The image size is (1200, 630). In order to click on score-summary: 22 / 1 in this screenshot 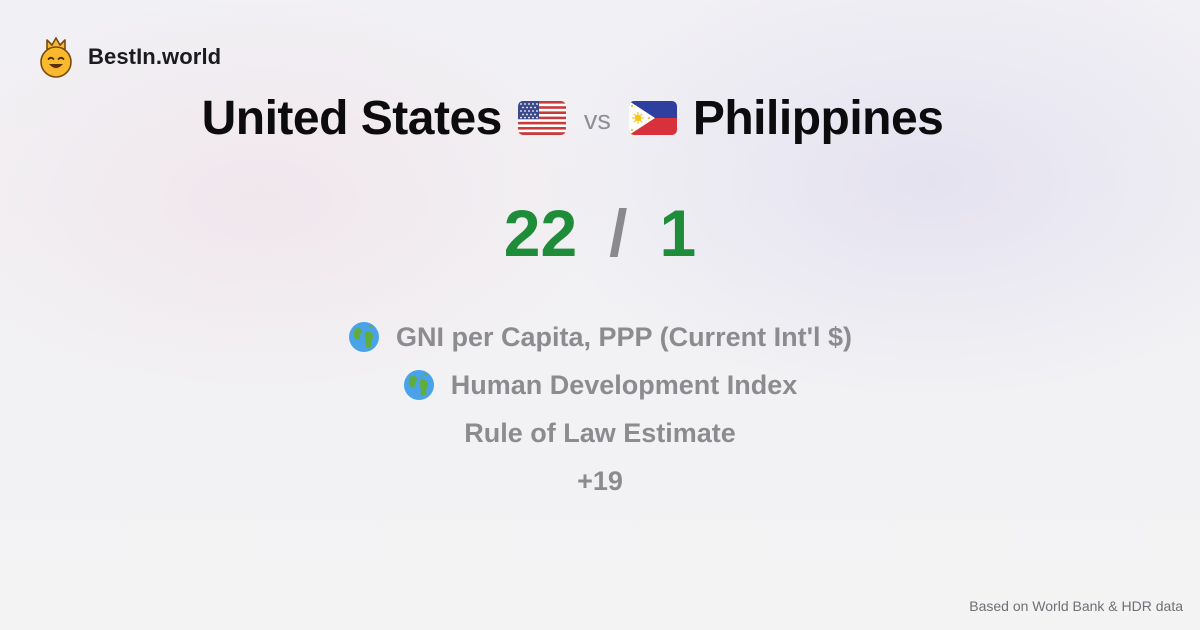, I will do `click(600, 233)`.